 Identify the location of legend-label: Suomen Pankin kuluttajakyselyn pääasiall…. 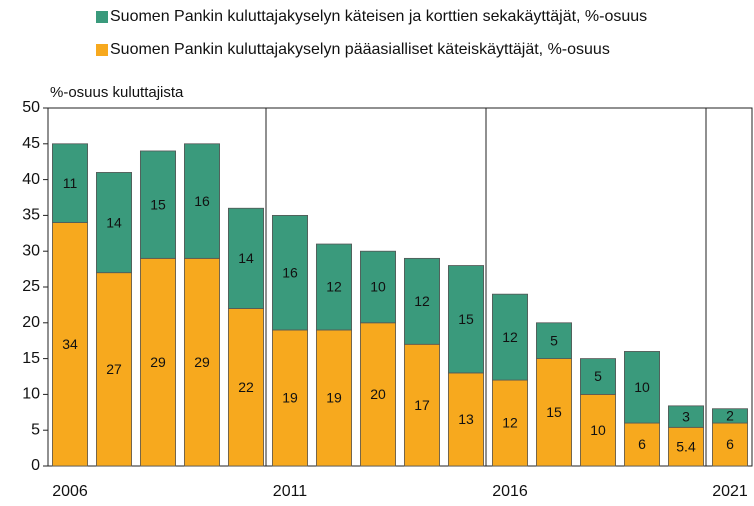
(360, 49).